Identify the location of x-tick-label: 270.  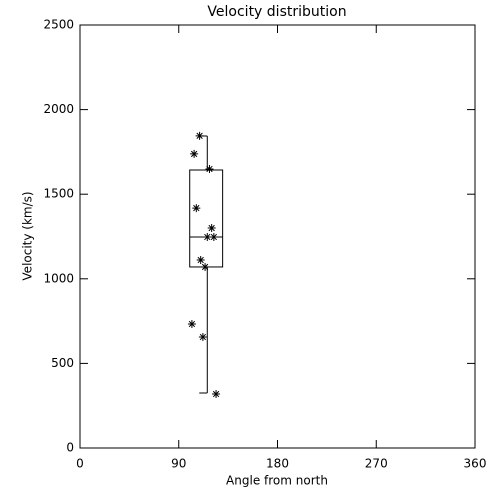
(376, 464).